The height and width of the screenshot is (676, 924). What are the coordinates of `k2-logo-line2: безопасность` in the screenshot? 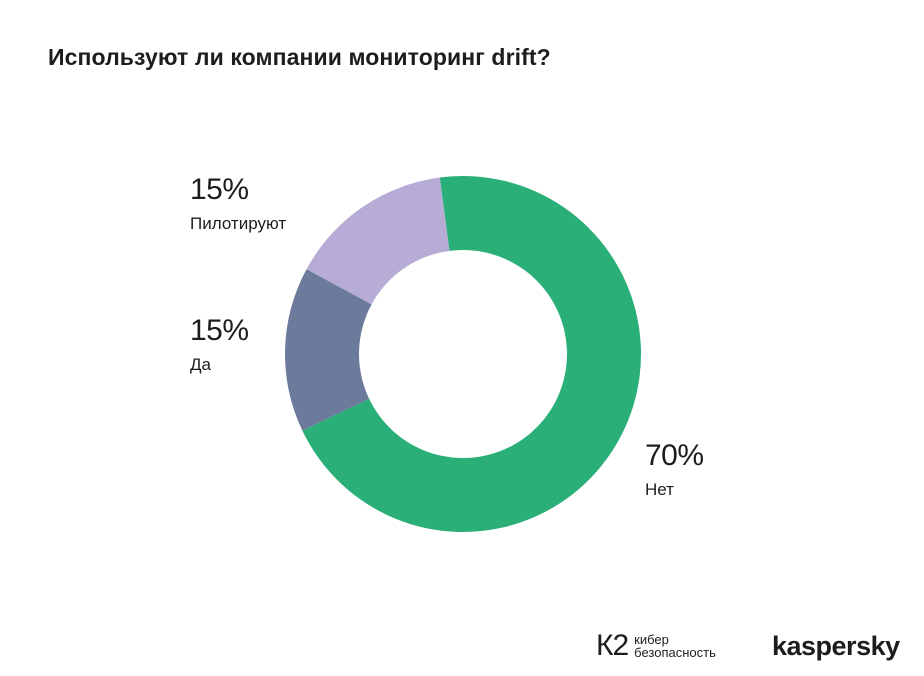 It's located at (675, 652).